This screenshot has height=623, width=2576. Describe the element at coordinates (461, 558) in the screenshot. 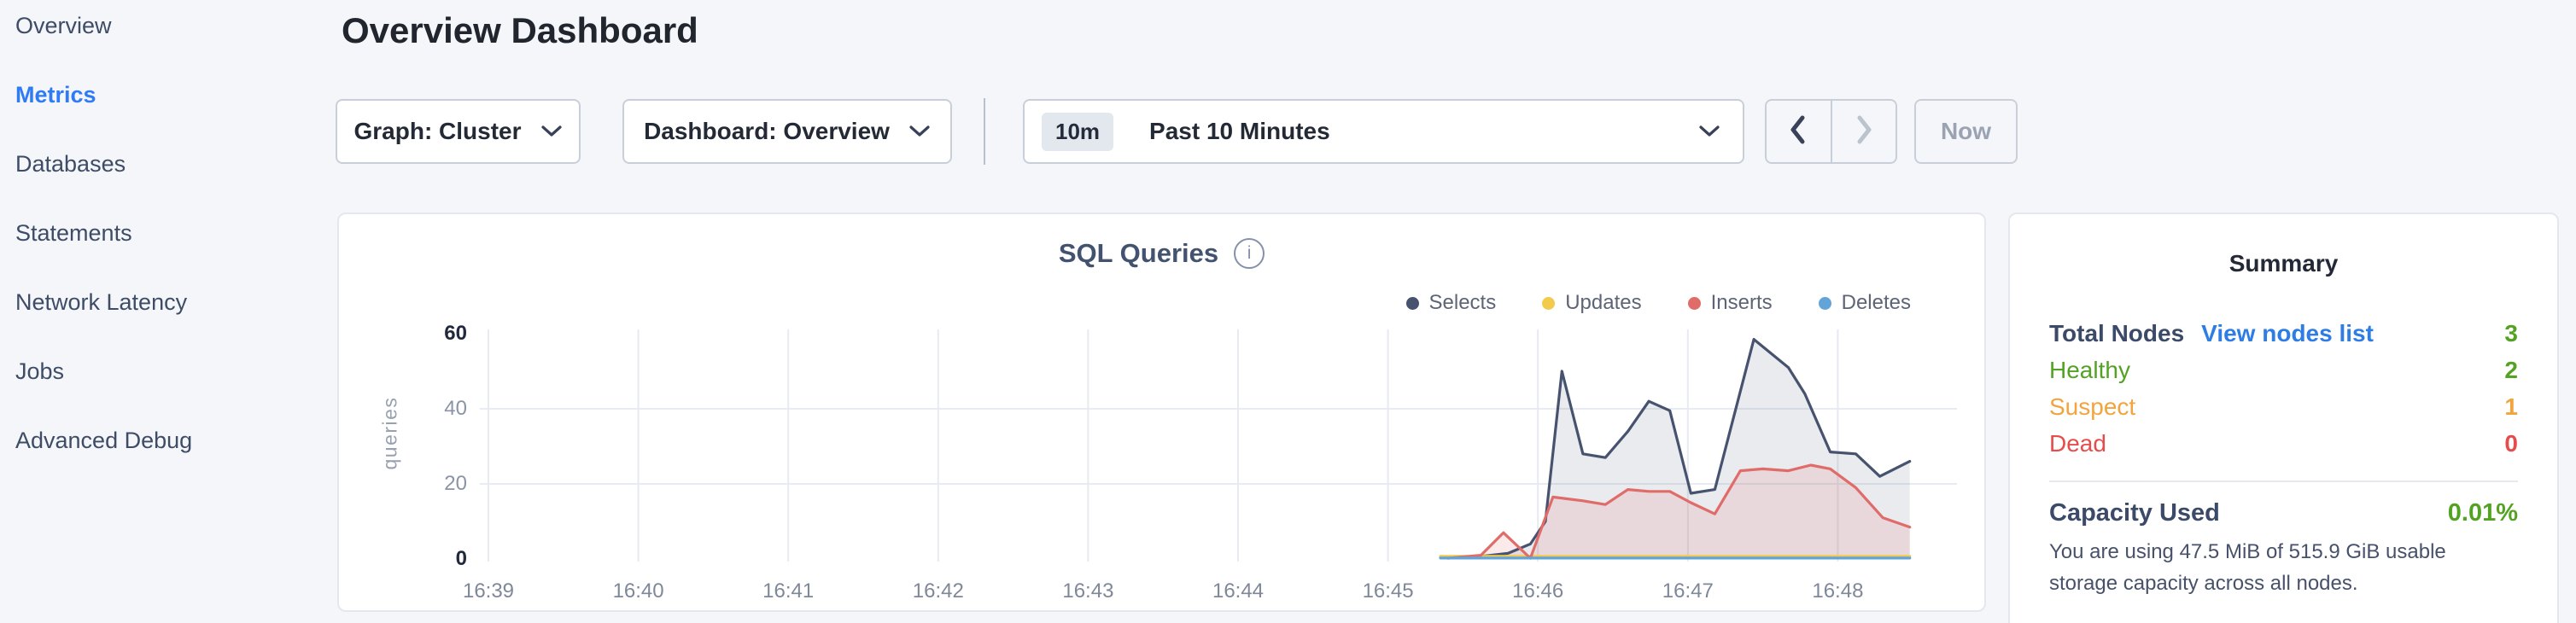

I see `y-tick-0: 0` at that location.